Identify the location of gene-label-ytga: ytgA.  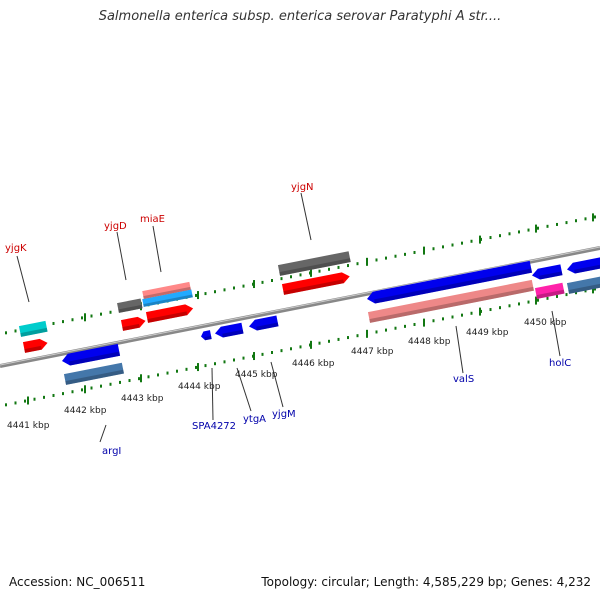
(254, 419).